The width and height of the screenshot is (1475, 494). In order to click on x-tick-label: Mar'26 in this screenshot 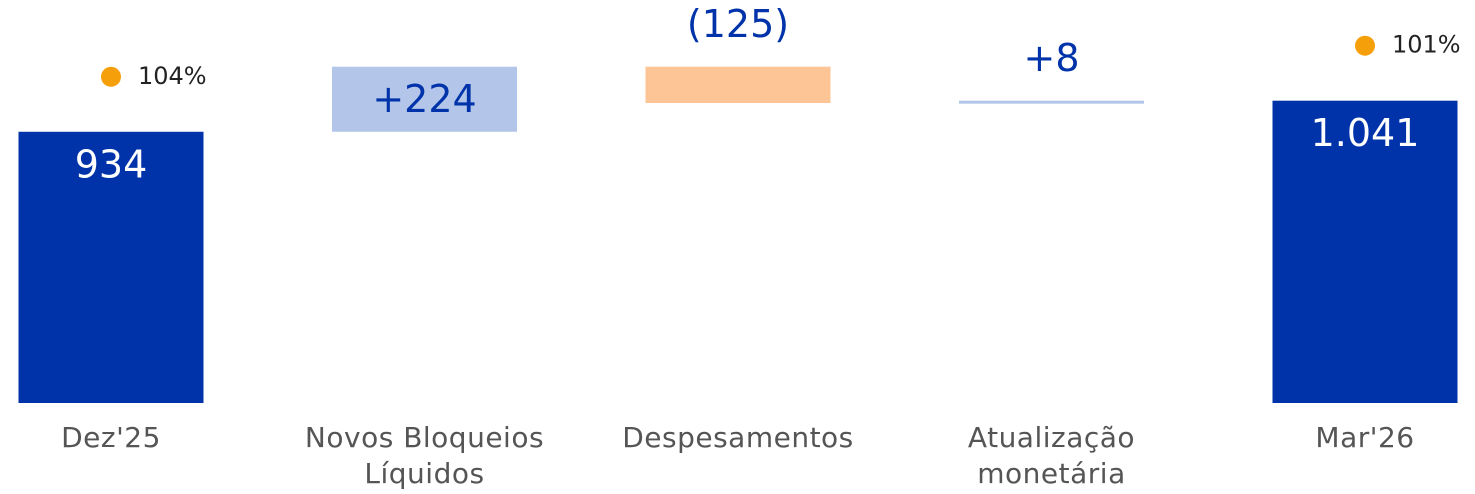, I will do `click(1365, 437)`.